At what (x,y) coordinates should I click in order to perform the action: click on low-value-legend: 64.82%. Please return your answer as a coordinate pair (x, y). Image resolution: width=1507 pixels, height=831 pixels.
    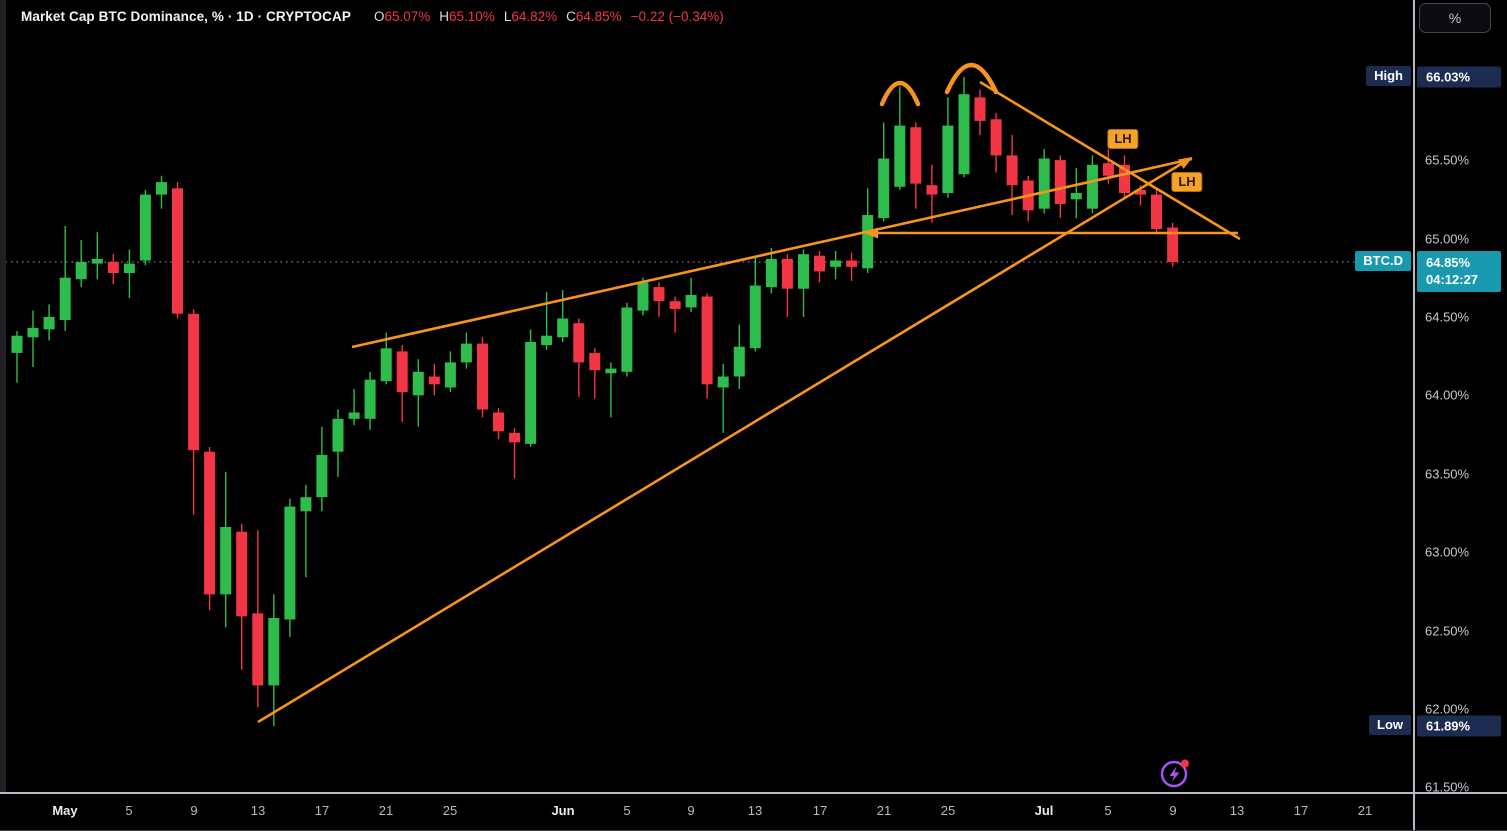
    Looking at the image, I should click on (534, 16).